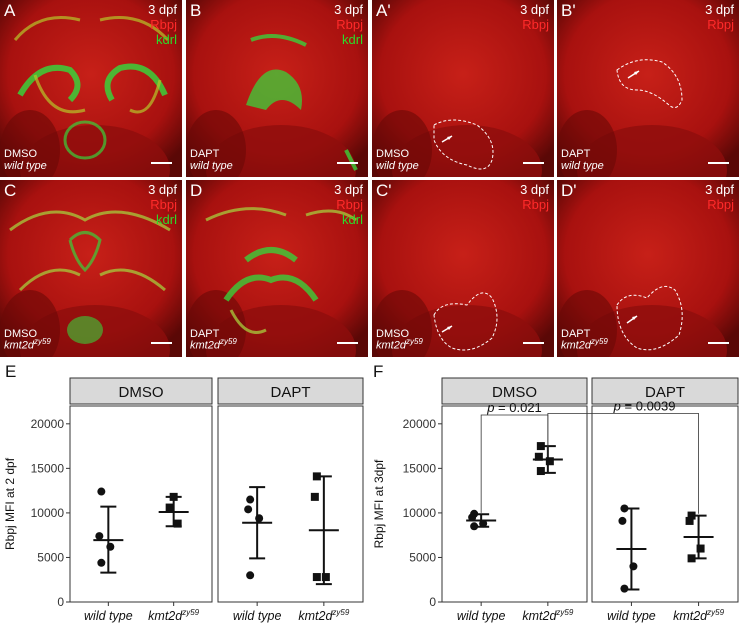 This screenshot has height=626, width=739. What do you see at coordinates (420, 513) in the screenshot?
I see `y-tick-label: 10000` at bounding box center [420, 513].